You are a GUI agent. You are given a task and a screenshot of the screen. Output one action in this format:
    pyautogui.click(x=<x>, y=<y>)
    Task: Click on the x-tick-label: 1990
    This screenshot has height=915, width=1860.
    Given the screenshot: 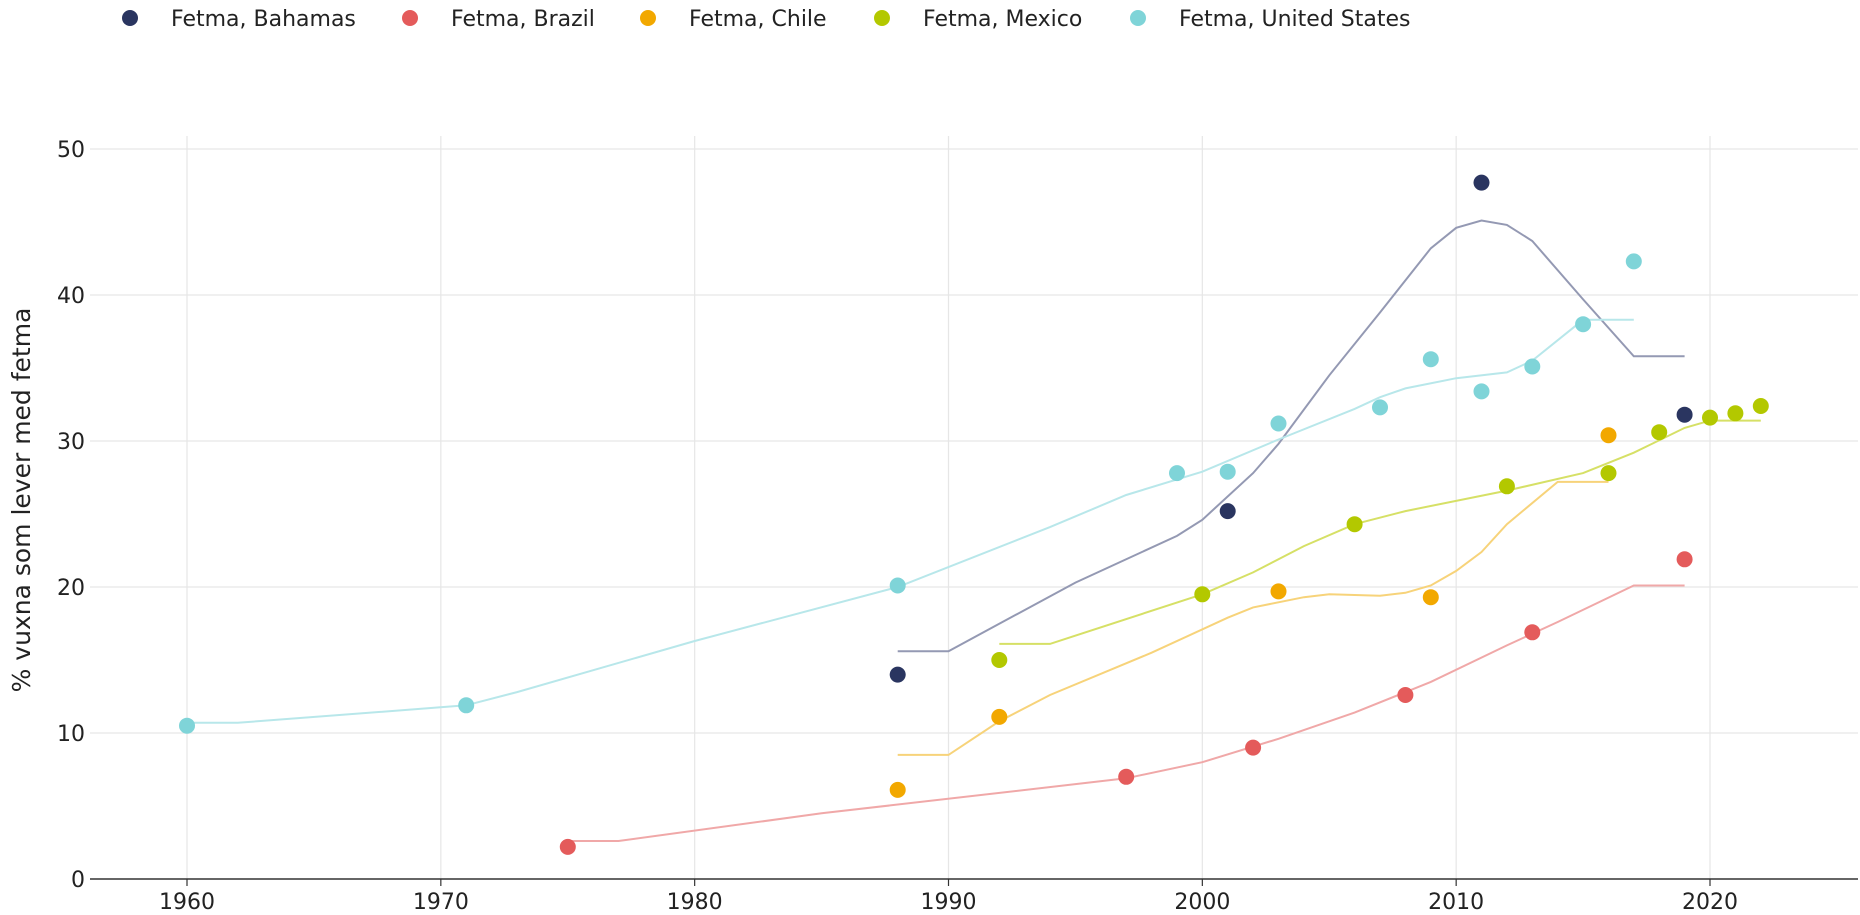 What is the action you would take?
    pyautogui.click(x=949, y=902)
    